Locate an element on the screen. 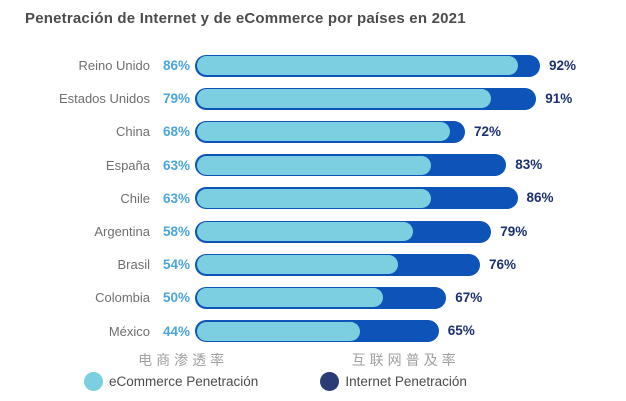 This screenshot has width=626, height=401. bar-track: 67% is located at coordinates (382, 297).